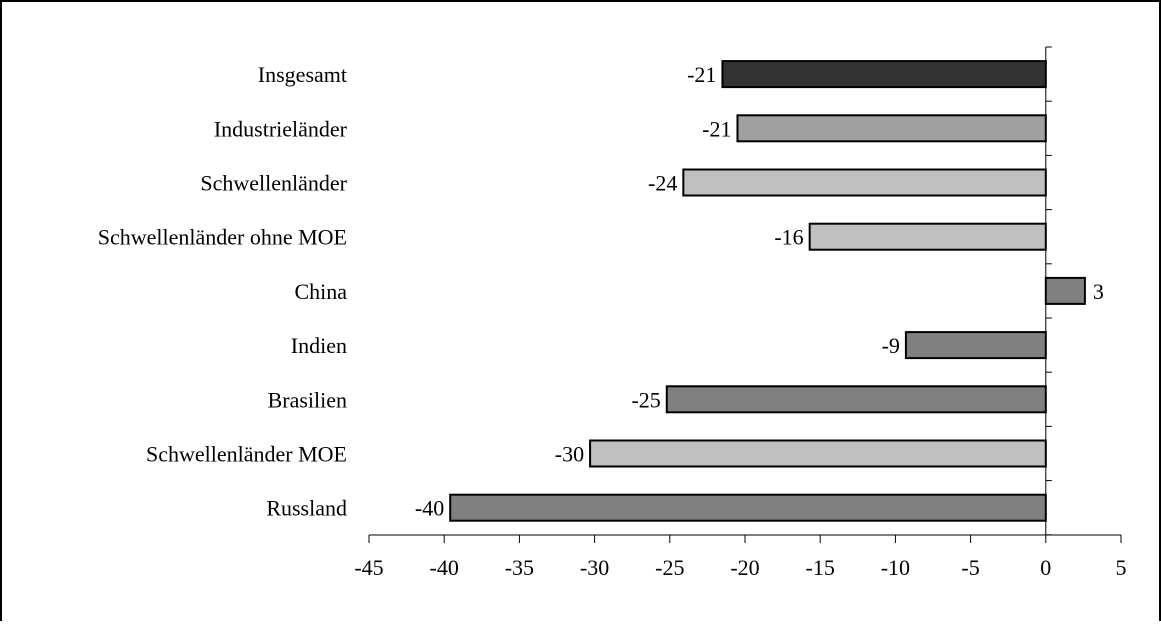  I want to click on x-tick-label: 5, so click(1121, 567).